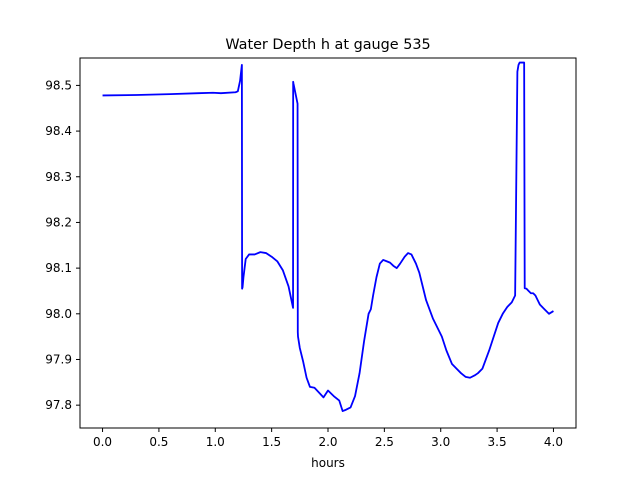  What do you see at coordinates (58, 85) in the screenshot?
I see `y-tick-label: 98.5` at bounding box center [58, 85].